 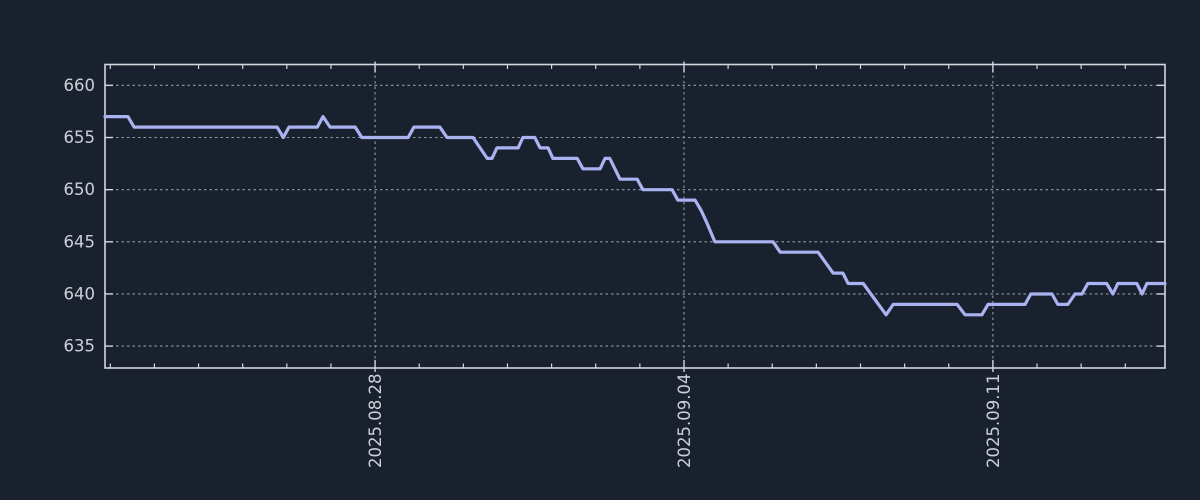 I want to click on y-tick-label-655: 655, so click(x=80, y=137).